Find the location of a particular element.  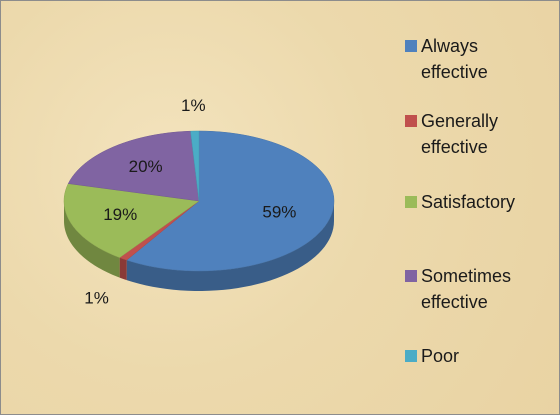

data-label: 19% is located at coordinates (120, 214).